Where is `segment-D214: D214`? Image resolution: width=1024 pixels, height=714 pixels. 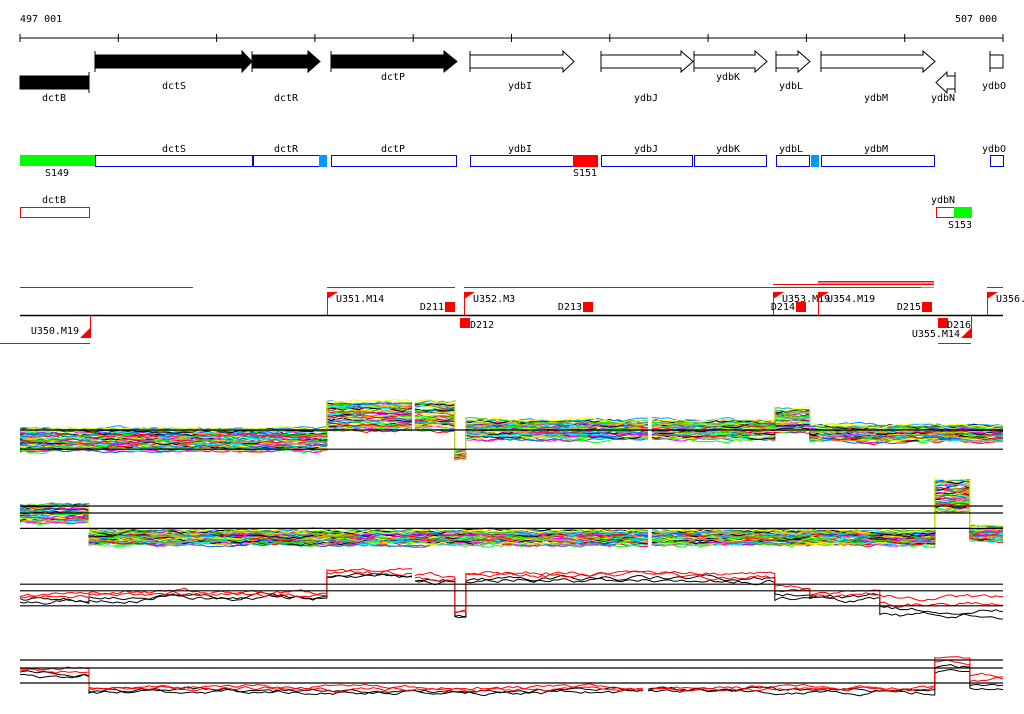 segment-D214: D214 is located at coordinates (788, 307).